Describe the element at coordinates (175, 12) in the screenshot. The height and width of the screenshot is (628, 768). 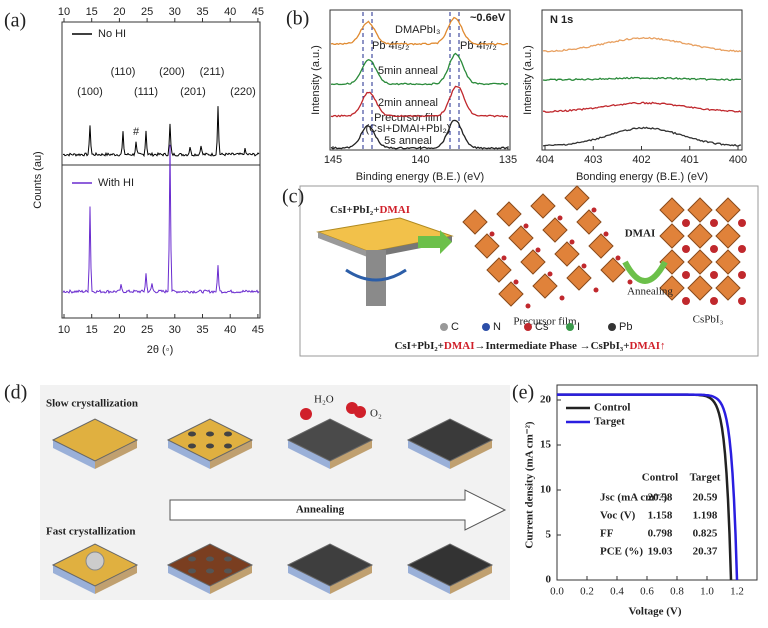
I see `x-tick-label: 30` at that location.